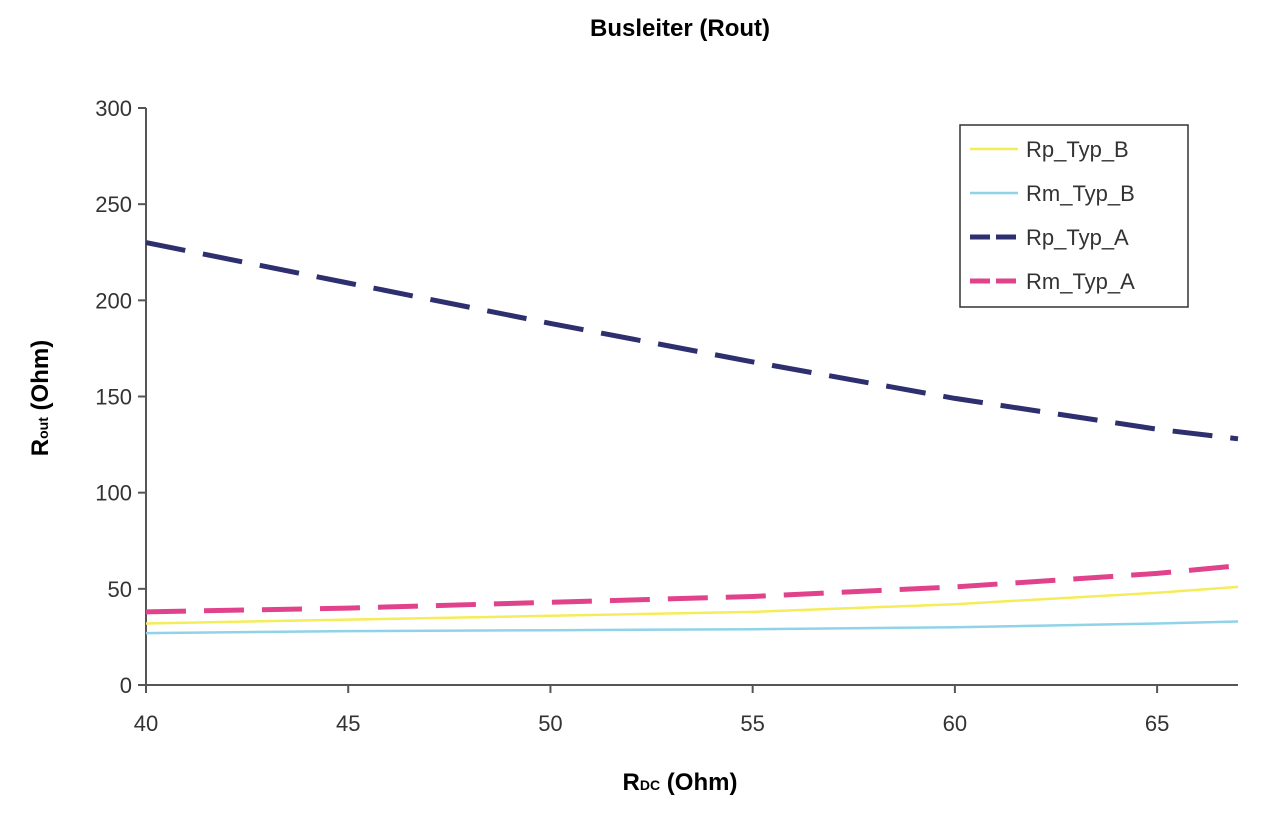 The width and height of the screenshot is (1280, 822). What do you see at coordinates (113, 300) in the screenshot?
I see `y-tick-label: 200` at bounding box center [113, 300].